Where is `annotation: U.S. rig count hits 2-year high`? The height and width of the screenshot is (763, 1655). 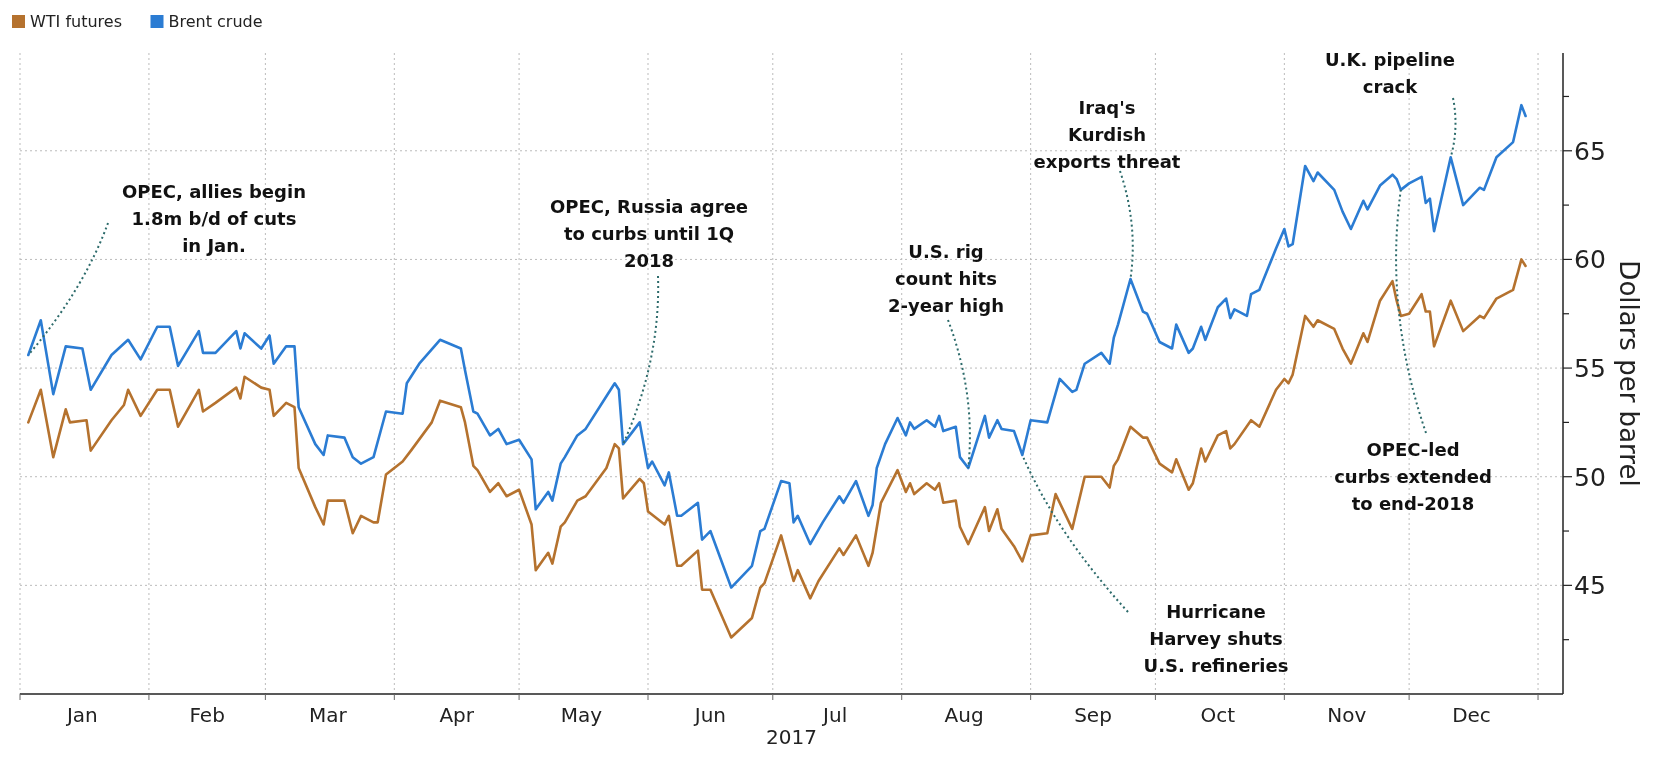
annotation: U.S. rig count hits 2-year high is located at coordinates (946, 278).